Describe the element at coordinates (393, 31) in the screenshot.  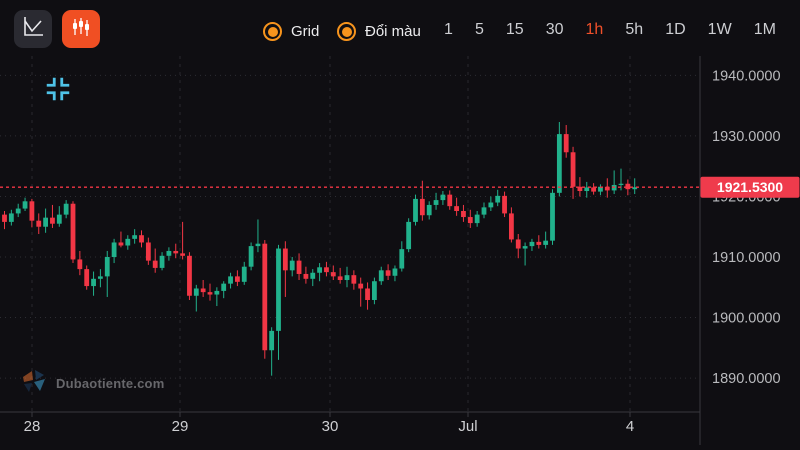
I see `change-color-toggle-label: Đổi màu` at that location.